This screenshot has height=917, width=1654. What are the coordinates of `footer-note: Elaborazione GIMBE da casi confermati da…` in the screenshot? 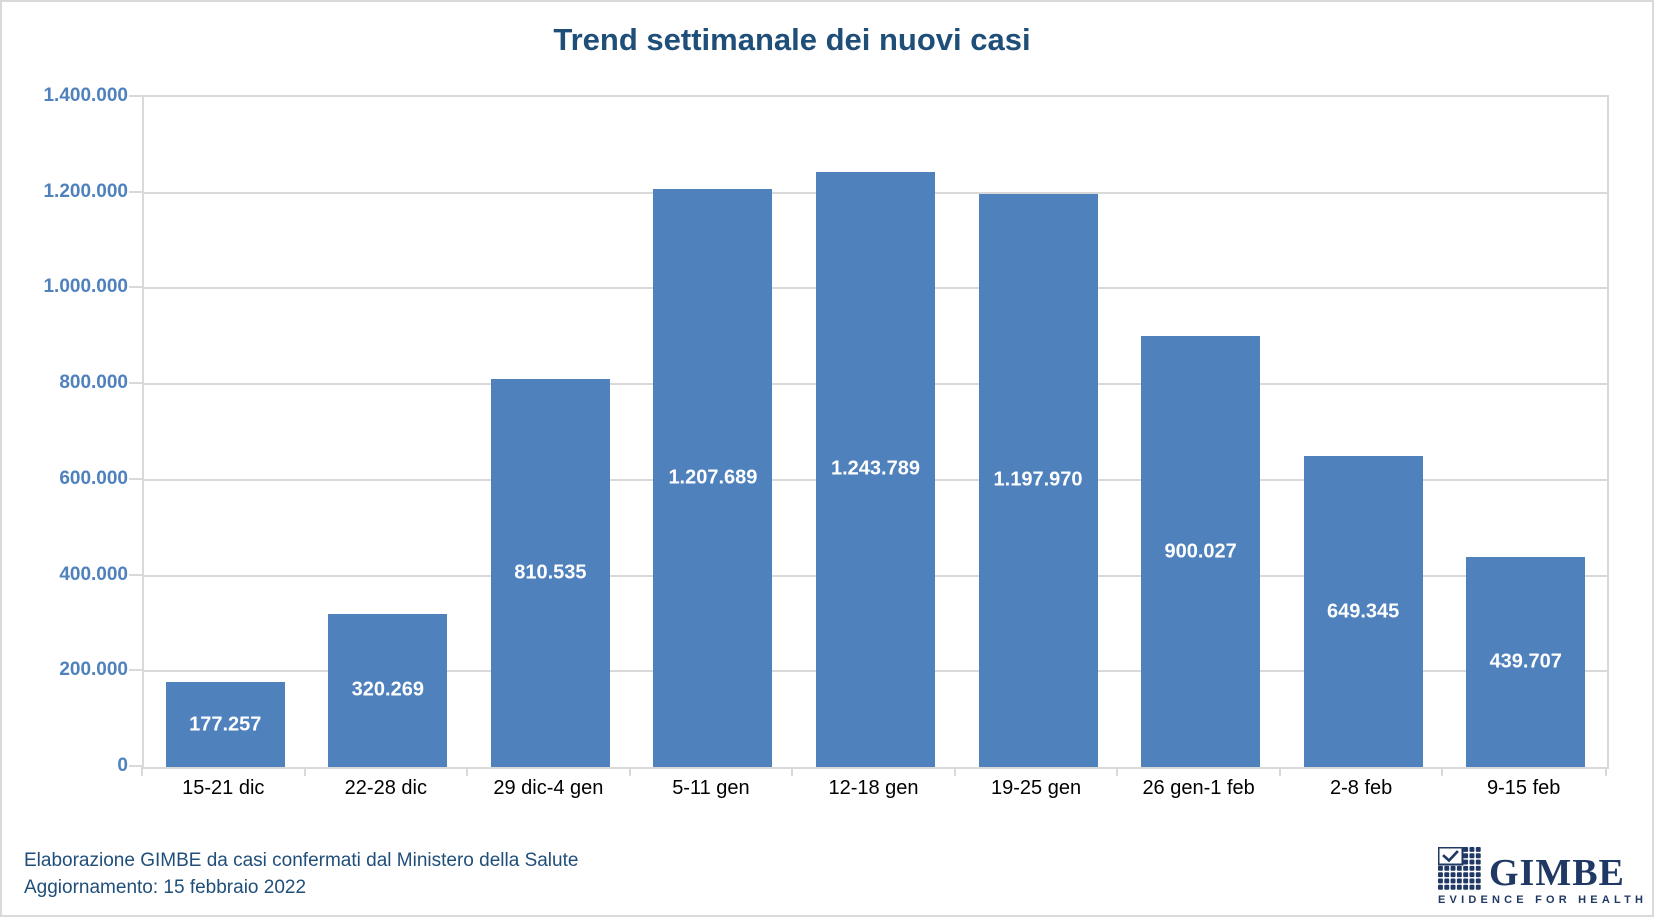 It's located at (301, 874).